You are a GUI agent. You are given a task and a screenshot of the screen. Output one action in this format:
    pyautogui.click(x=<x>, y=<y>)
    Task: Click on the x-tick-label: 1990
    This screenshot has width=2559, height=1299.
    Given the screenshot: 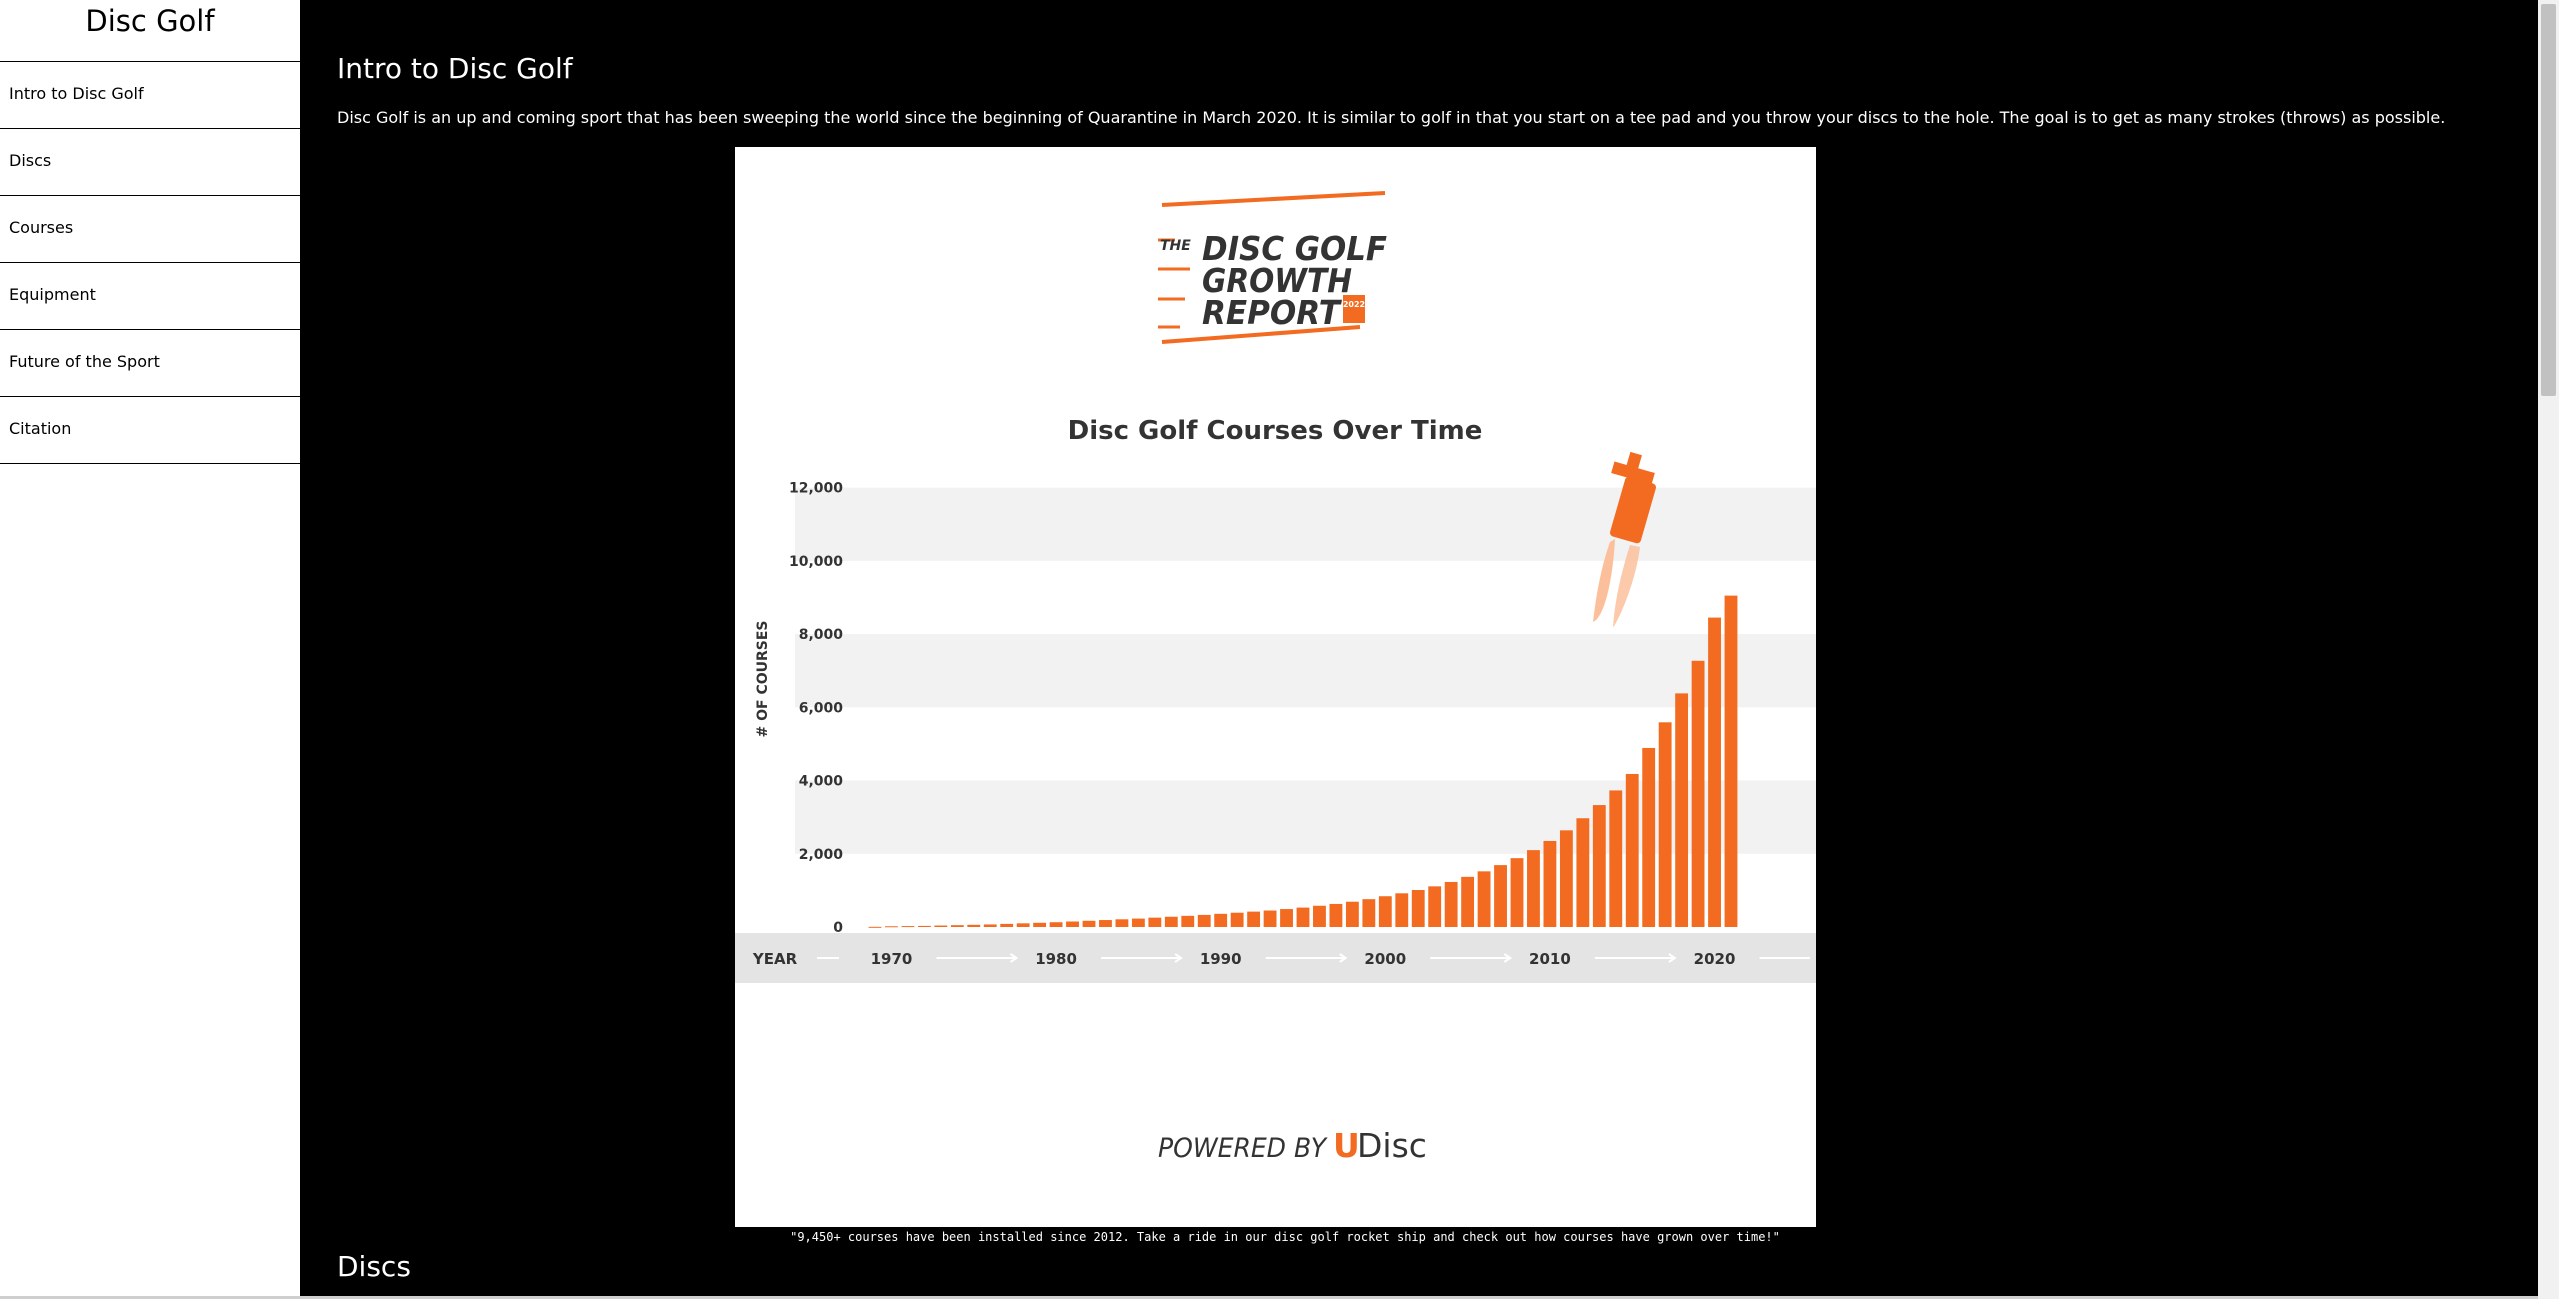 What is the action you would take?
    pyautogui.click(x=1221, y=959)
    